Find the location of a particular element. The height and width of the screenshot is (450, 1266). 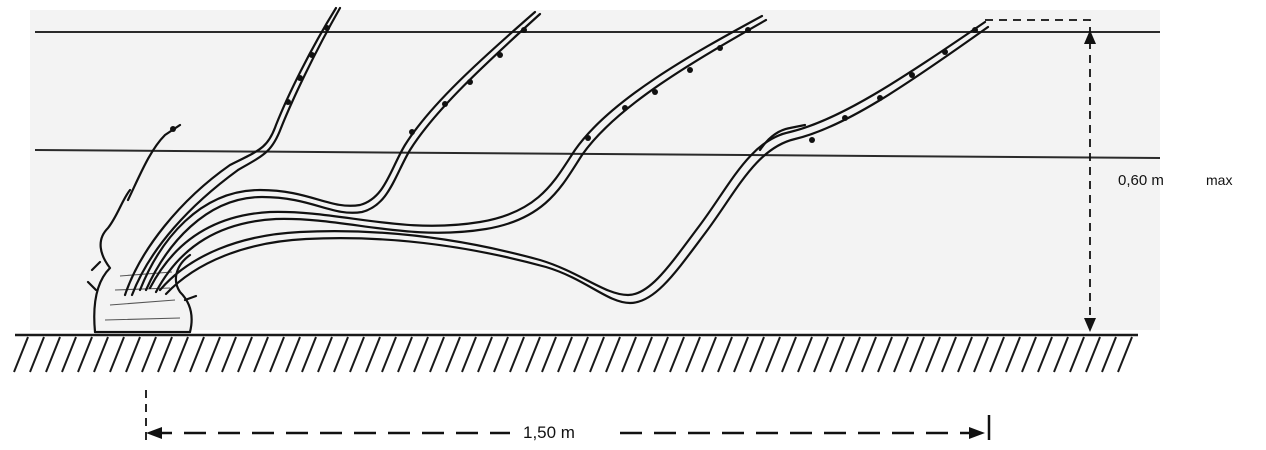

height-label-suffix: max is located at coordinates (1219, 180).